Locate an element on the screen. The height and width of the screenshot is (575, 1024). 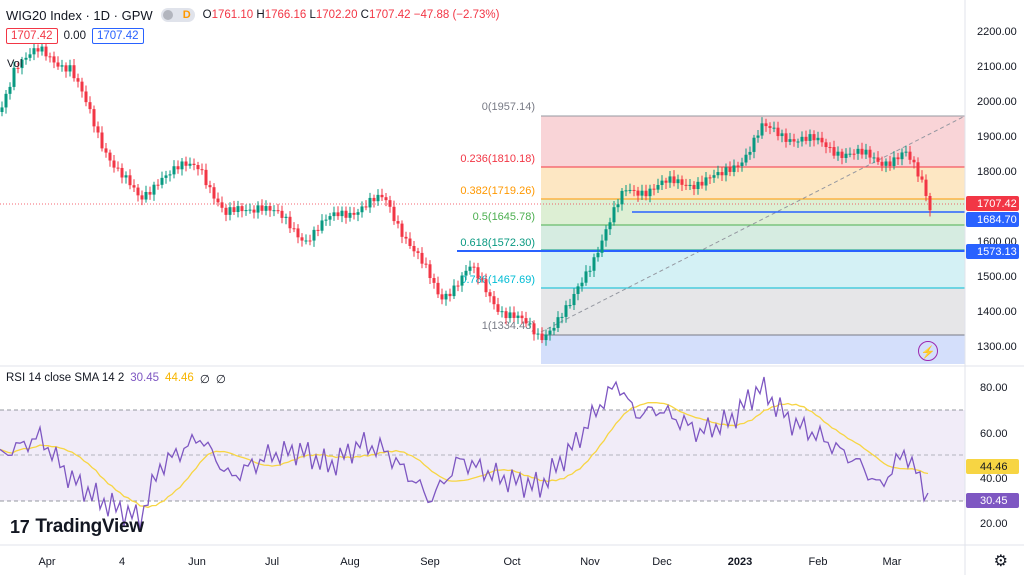
volume-label: Vol is located at coordinates (15, 64).